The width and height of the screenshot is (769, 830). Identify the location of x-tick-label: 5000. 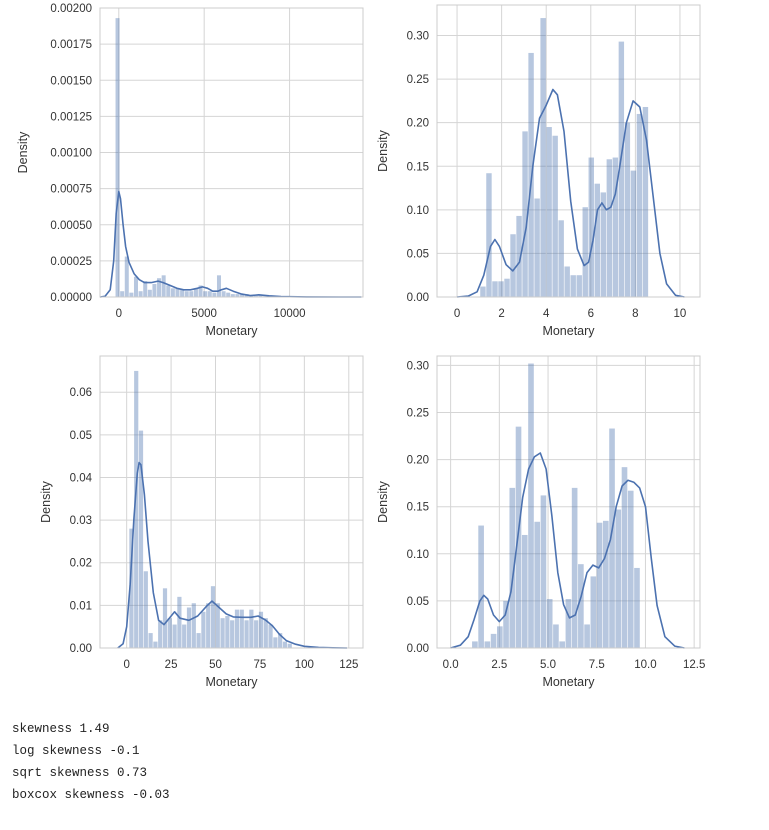
(204, 314).